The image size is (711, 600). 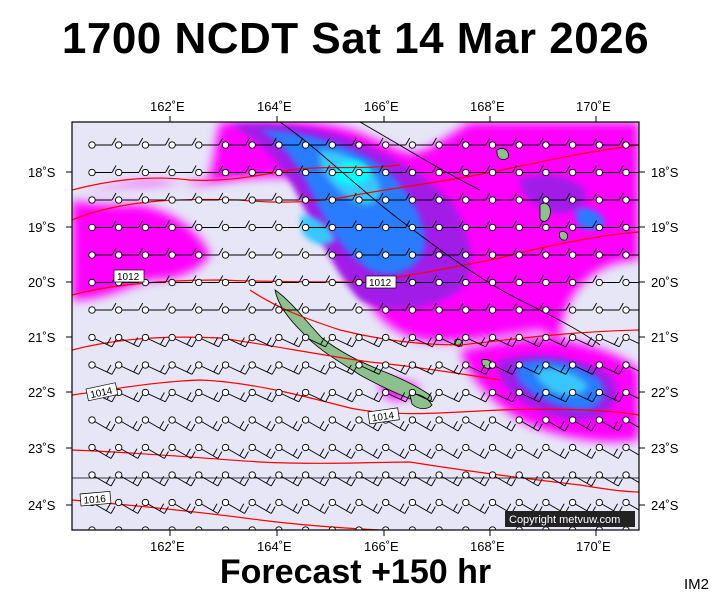 What do you see at coordinates (659, 339) in the screenshot?
I see `lat-ticks-right: 18˚S 19˚S 20˚S 21˚S 22˚S 23˚S 24˚S` at bounding box center [659, 339].